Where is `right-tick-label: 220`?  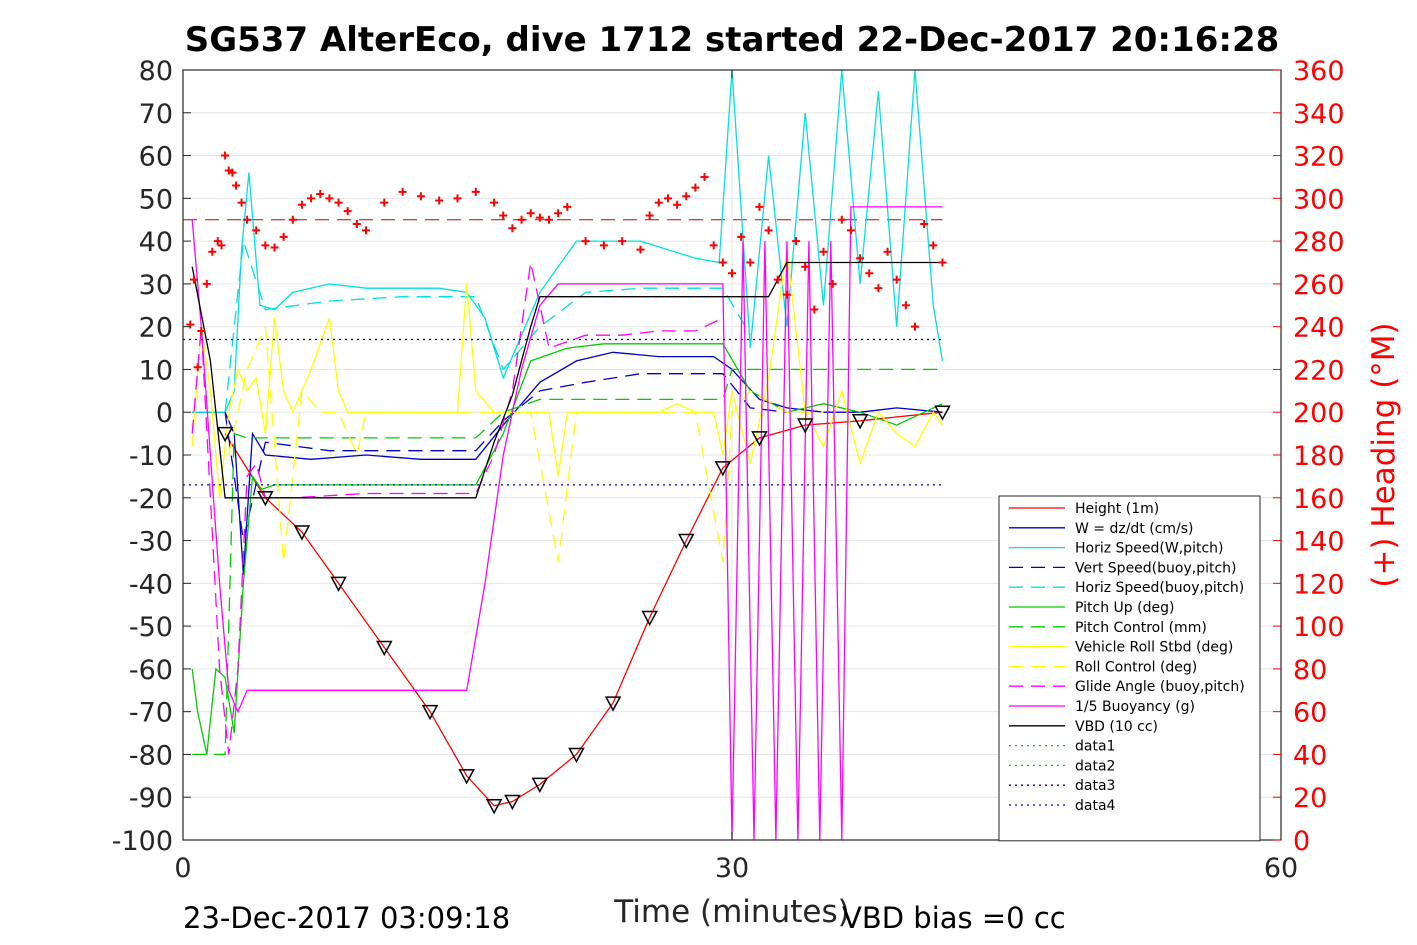
right-tick-label: 220 is located at coordinates (1319, 370).